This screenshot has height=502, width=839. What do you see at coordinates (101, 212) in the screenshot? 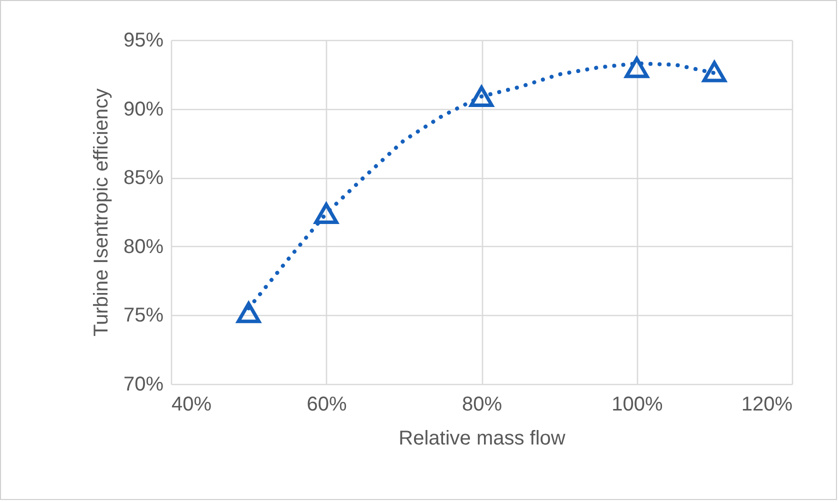
I see `y-axis-title: Turbine Isentropic efficiency` at bounding box center [101, 212].